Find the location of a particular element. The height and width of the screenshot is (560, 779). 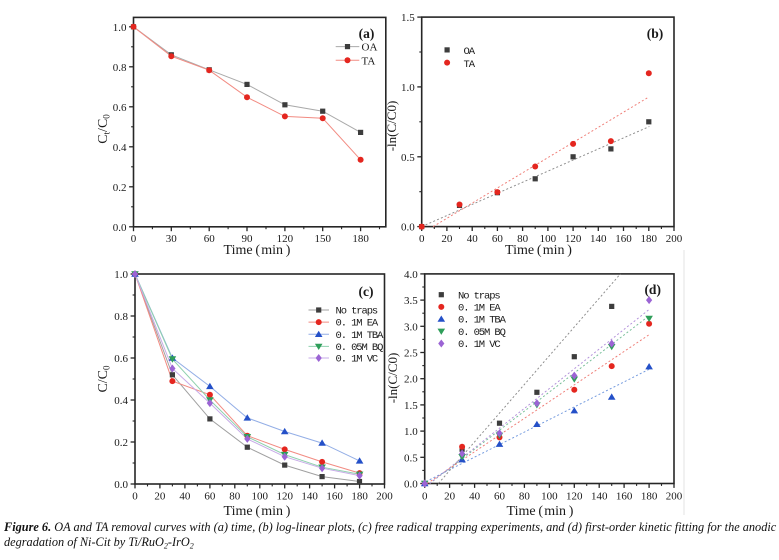

svg-text: 3.5 is located at coordinates (411, 301).